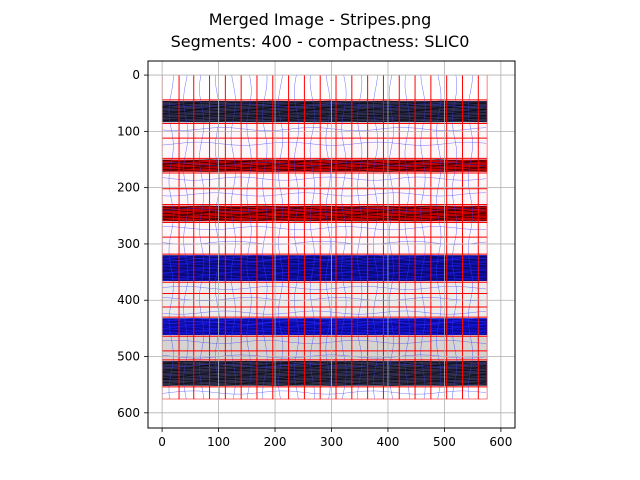 This screenshot has height=480, width=640. What do you see at coordinates (128, 188) in the screenshot?
I see `y-tick-label: 200` at bounding box center [128, 188].